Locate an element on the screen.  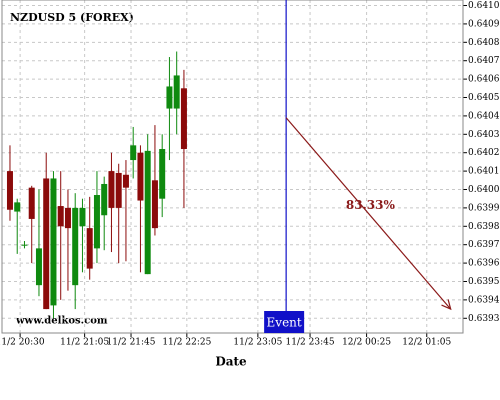
y-tick-label: 0.6400 is located at coordinates (484, 190).